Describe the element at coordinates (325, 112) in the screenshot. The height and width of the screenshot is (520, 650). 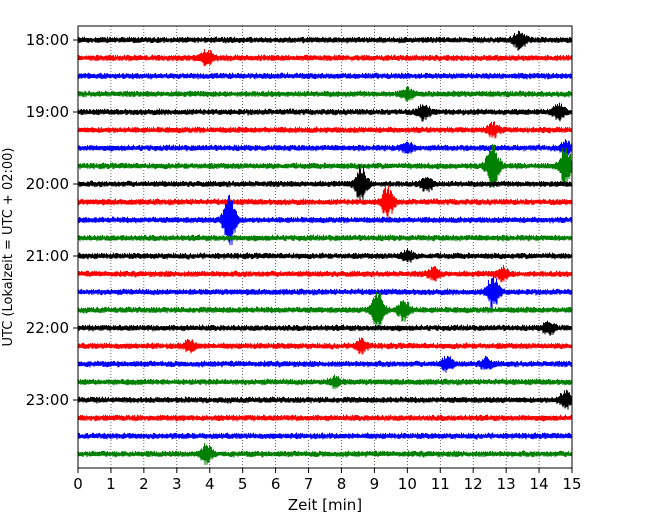
I see `trace-1900` at that location.